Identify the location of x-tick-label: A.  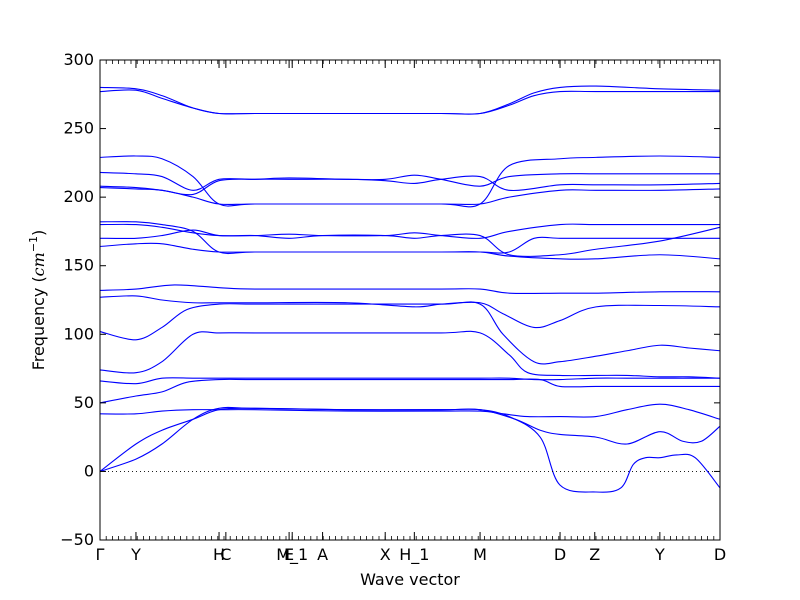
(322, 554).